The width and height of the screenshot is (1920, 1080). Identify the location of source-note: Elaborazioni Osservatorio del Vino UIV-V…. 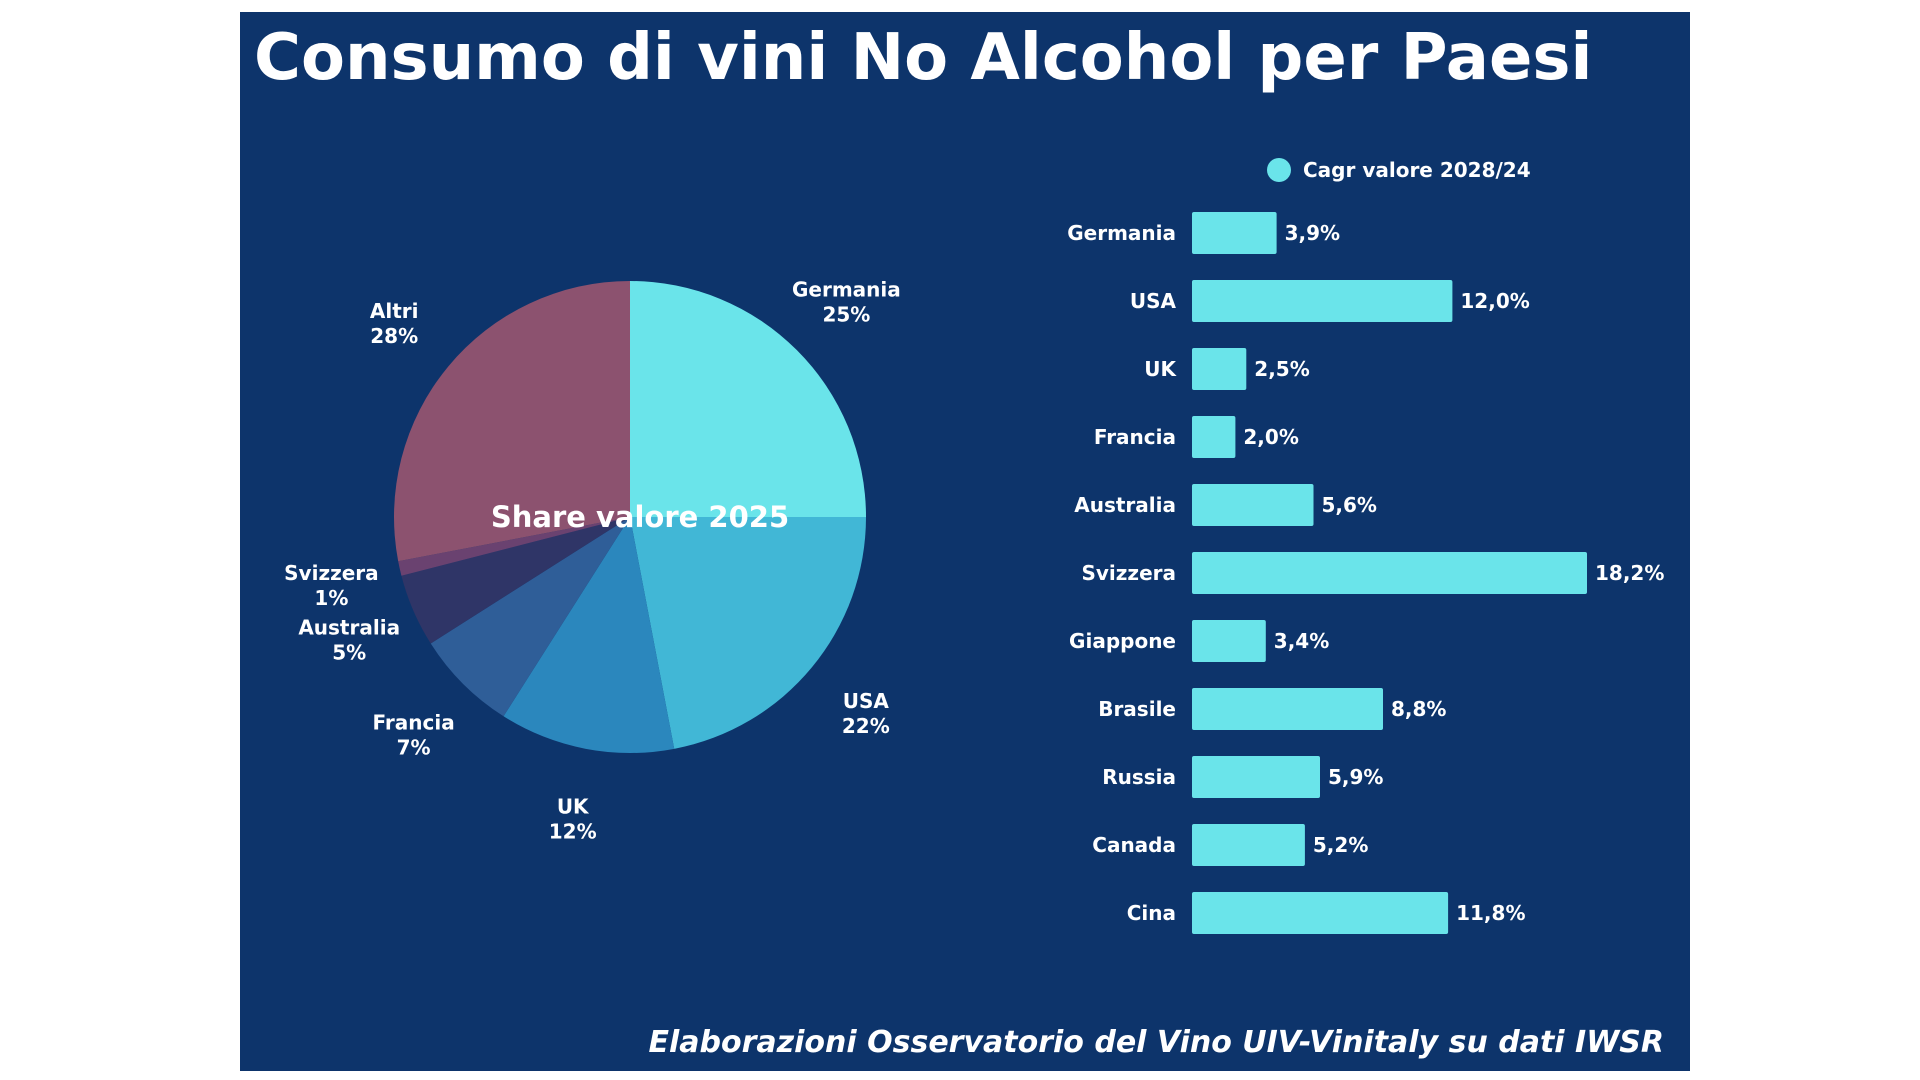
(1156, 1042).